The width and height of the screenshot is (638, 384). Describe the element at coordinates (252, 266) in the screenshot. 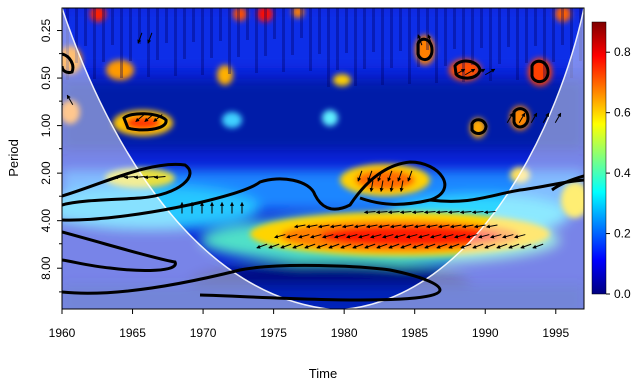

I see `contour-lower-band` at that location.